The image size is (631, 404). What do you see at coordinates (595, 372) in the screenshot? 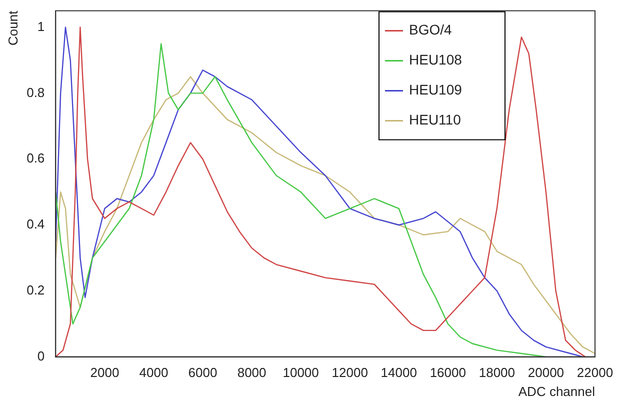
I see `x-tick-label: 22000` at bounding box center [595, 372].